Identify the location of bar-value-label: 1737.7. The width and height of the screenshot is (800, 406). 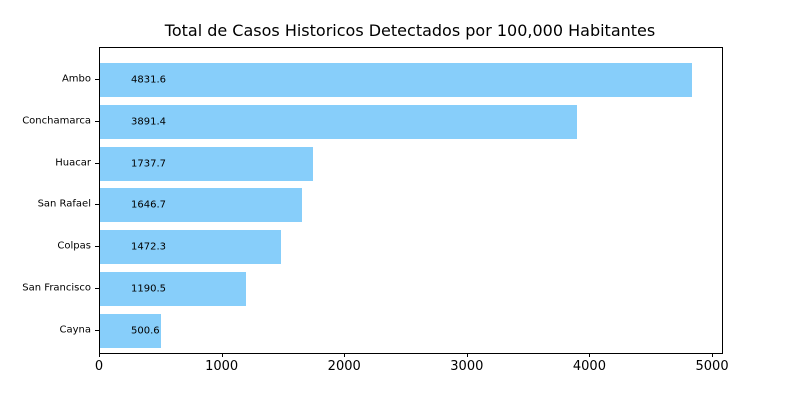
(148, 164).